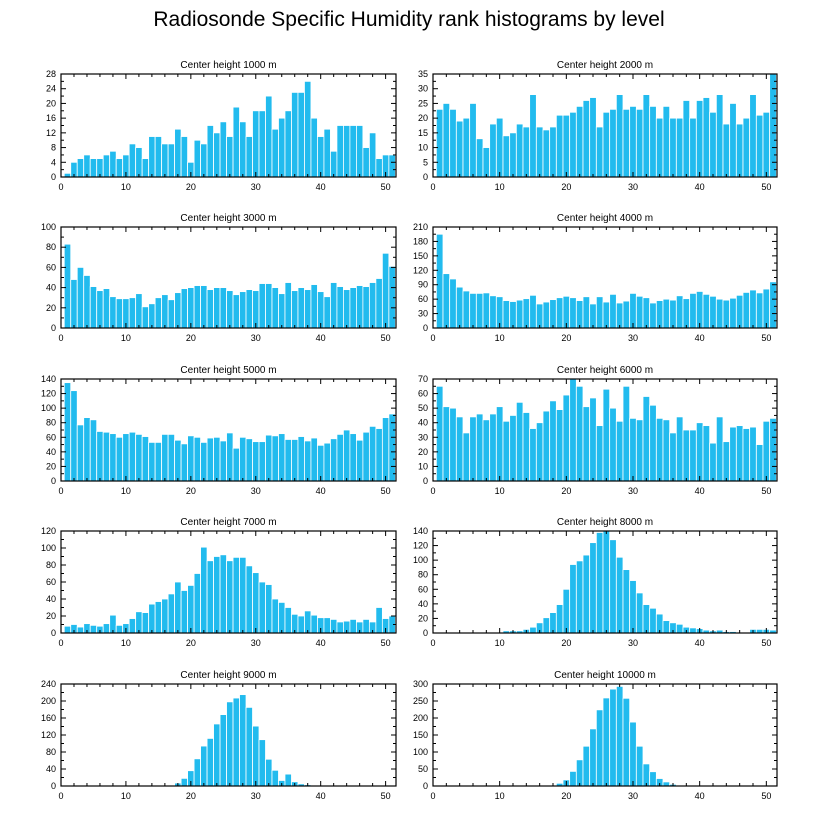 This screenshot has width=818, height=824. Describe the element at coordinates (51, 133) in the screenshot. I see `y-tick-label: 12` at that location.